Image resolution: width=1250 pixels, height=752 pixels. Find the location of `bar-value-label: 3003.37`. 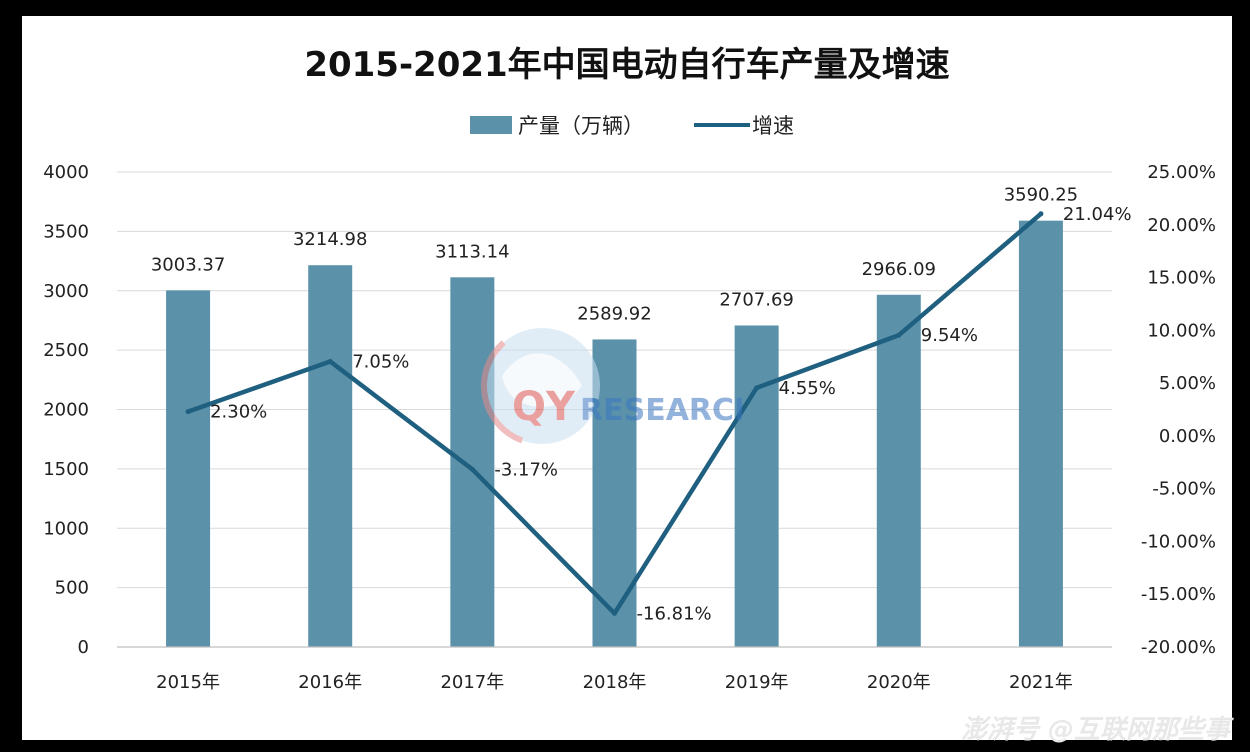

bar-value-label: 3003.37 is located at coordinates (188, 264).